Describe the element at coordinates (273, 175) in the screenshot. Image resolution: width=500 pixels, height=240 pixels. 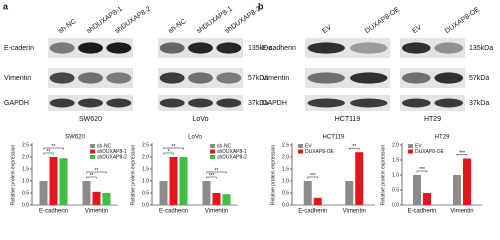
I see `y-axis-label: Relative protein expression` at that location.